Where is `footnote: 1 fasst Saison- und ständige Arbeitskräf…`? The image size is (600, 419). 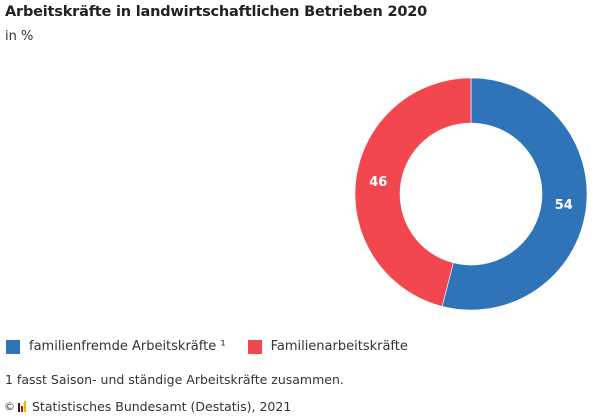 footnote: 1 fasst Saison- und ständige Arbeitskräf… is located at coordinates (174, 379).